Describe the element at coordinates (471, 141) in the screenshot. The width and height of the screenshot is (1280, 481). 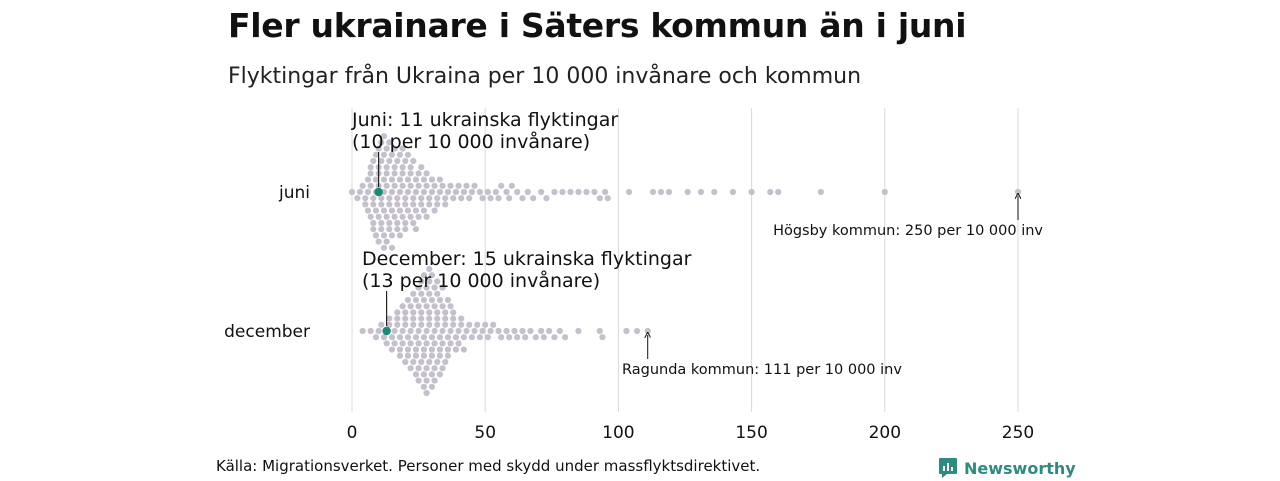
I see `highlight-sublabel: (10 per 10 000 invånare)` at that location.